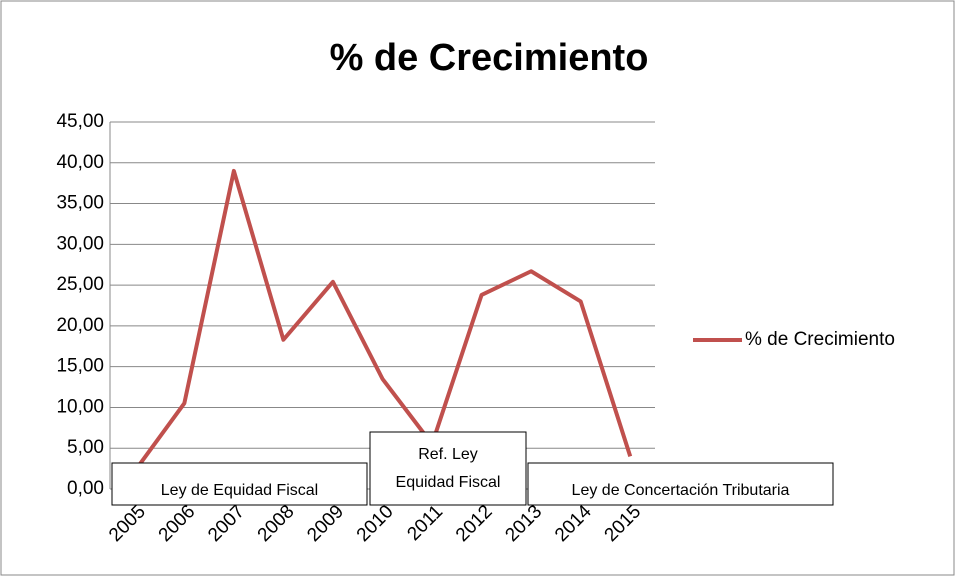 The width and height of the screenshot is (956, 577). Describe the element at coordinates (80, 406) in the screenshot. I see `y-tick-label: 10,00` at that location.